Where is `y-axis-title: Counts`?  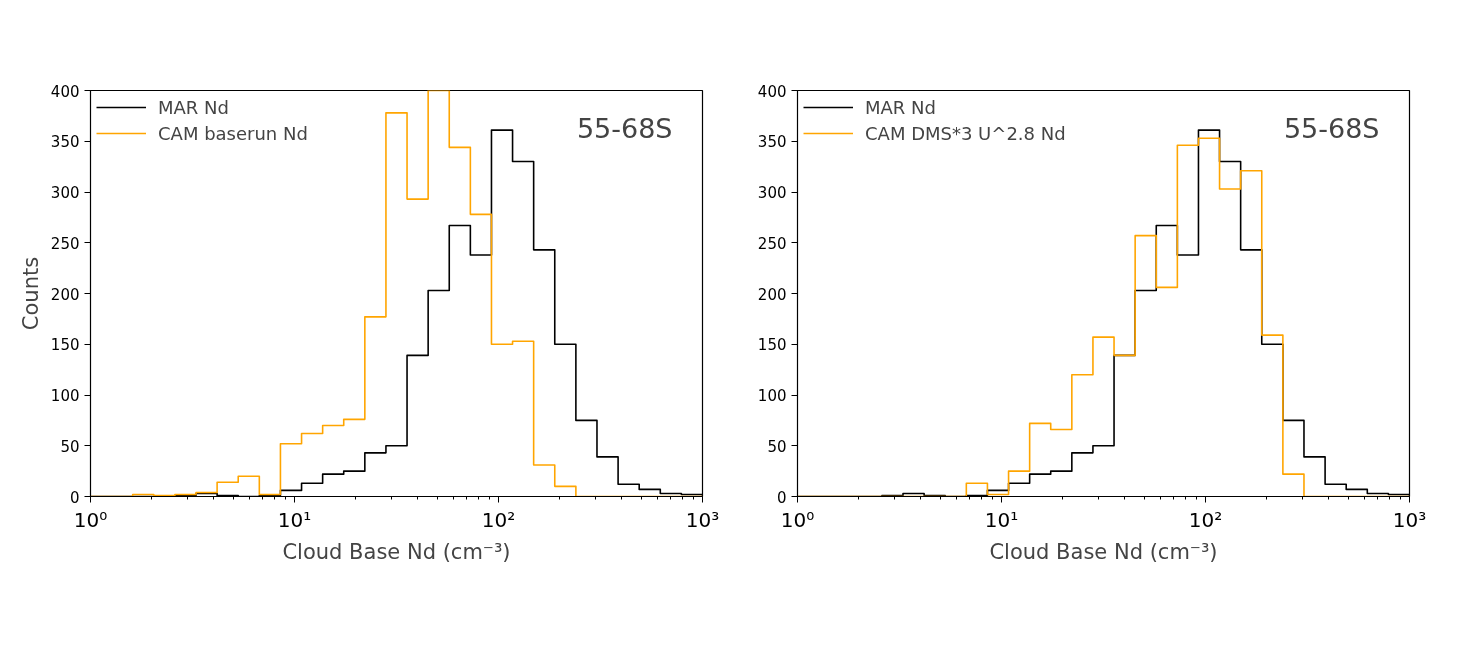
y-axis-title: Counts is located at coordinates (30, 293).